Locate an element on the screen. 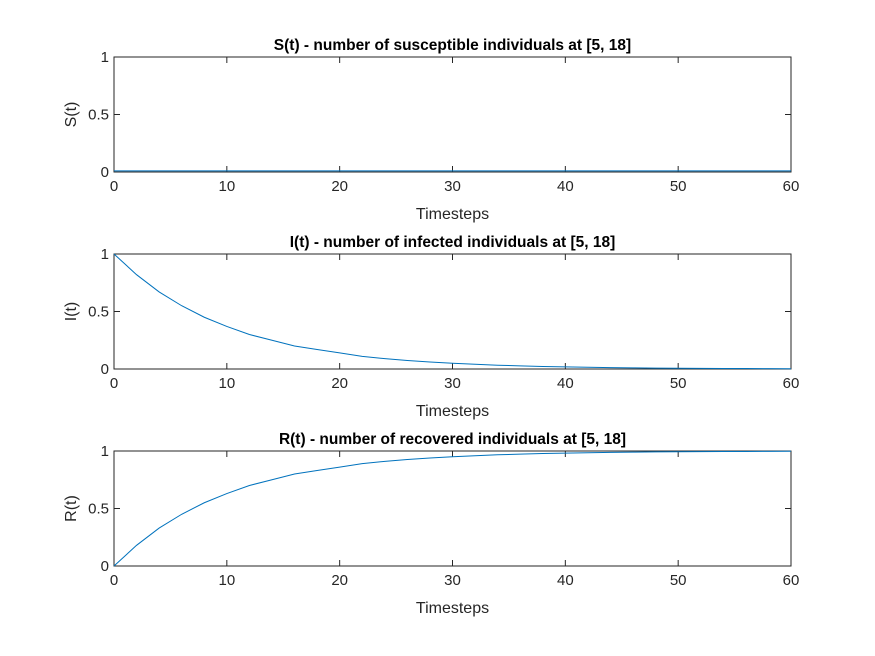 The height and width of the screenshot is (656, 875). r-x-axis-label: Timesteps is located at coordinates (452, 608).